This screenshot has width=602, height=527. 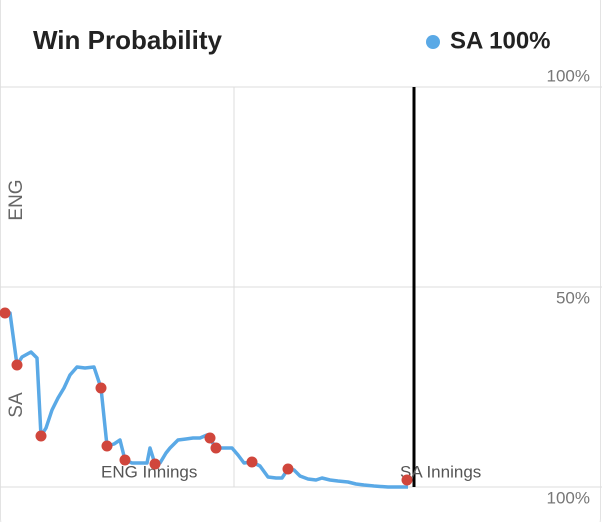 I want to click on y-tick-label: 50%, so click(x=573, y=297).